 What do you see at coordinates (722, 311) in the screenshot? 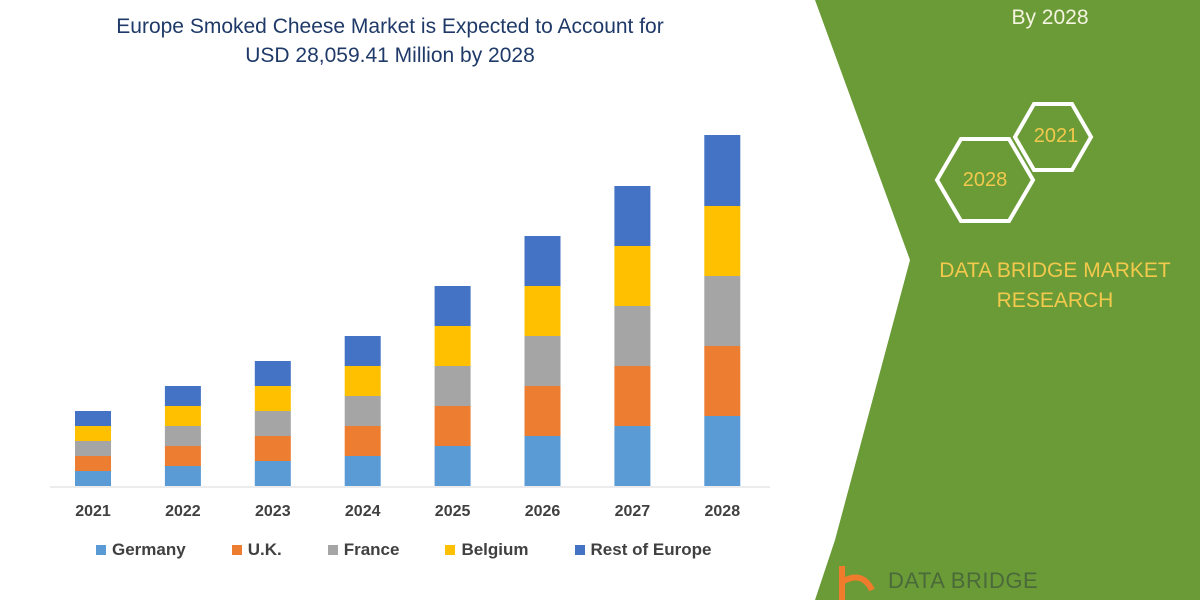
I see `bar-segment-2028-france` at bounding box center [722, 311].